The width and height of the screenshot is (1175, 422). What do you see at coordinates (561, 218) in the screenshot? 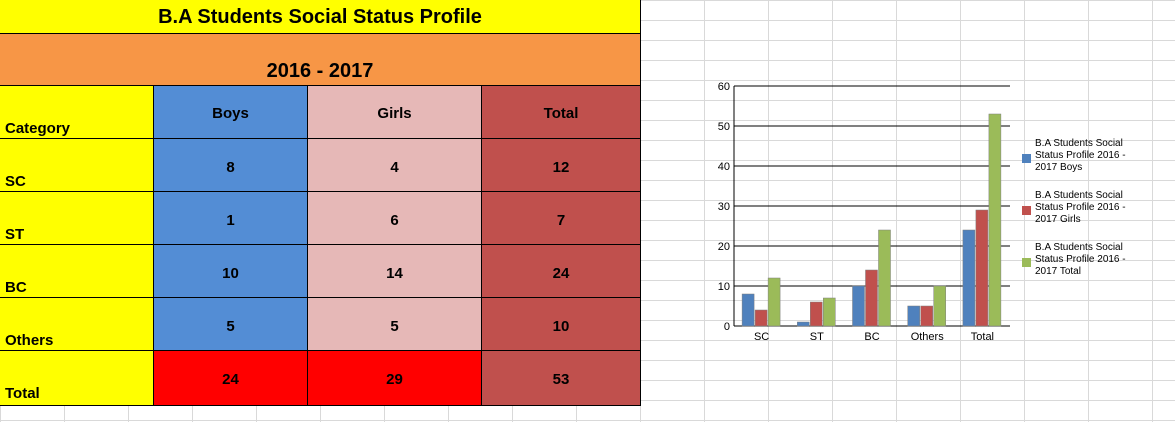
I see `total-cell: 7` at bounding box center [561, 218].